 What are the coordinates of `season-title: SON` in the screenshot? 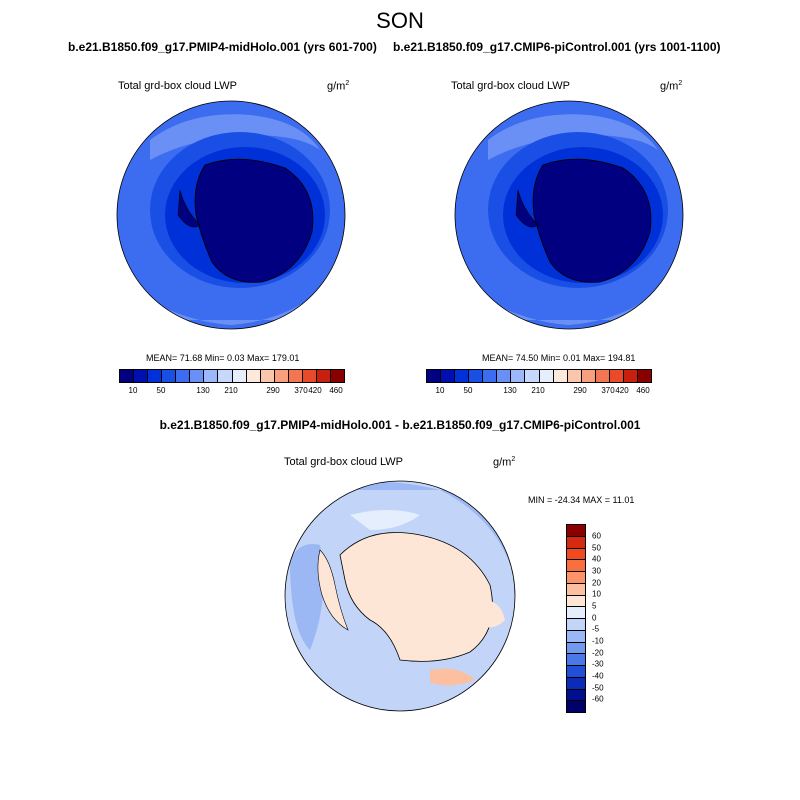 It's located at (400, 20).